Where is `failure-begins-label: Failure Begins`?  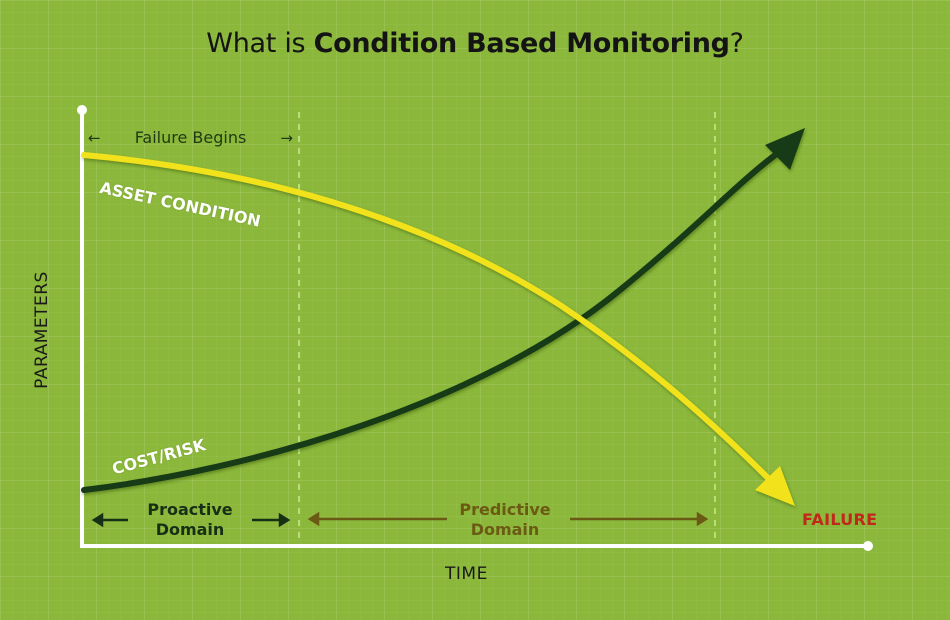 failure-begins-label: Failure Begins is located at coordinates (190, 137).